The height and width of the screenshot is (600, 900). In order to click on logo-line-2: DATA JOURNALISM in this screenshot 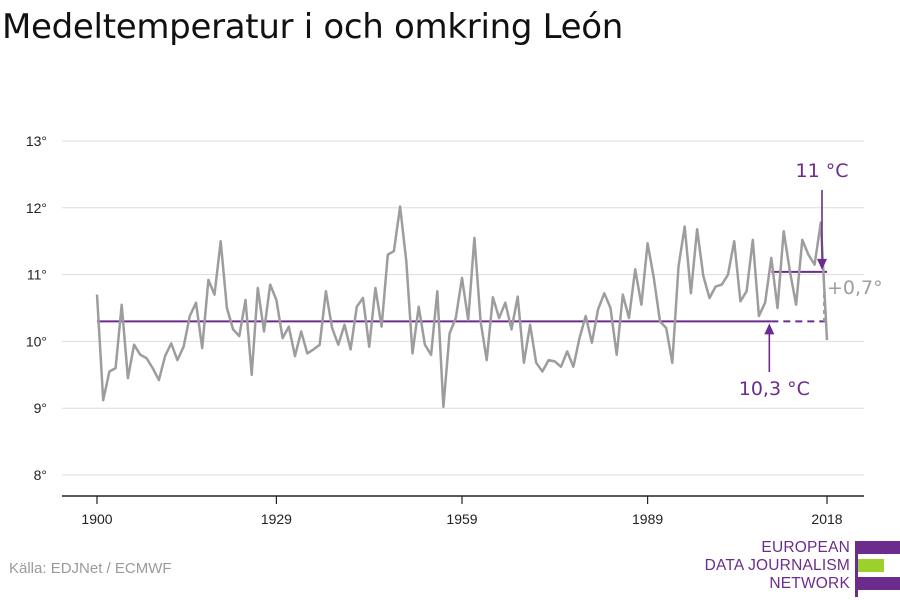, I will do `click(777, 565)`.